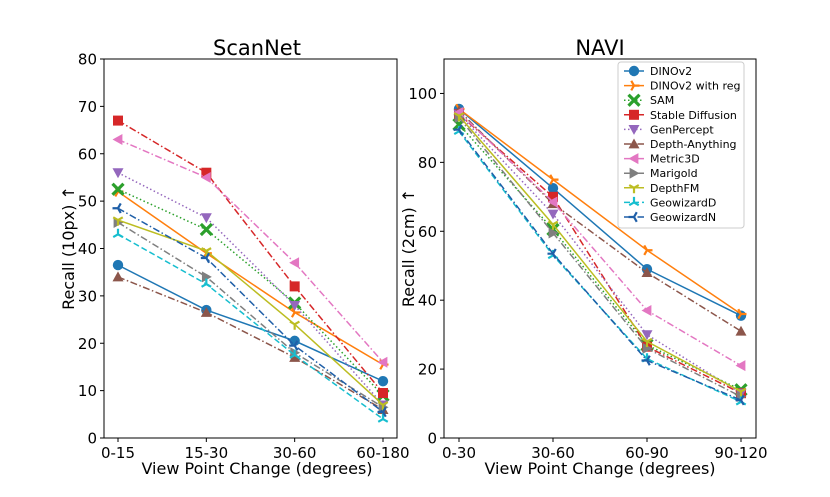 The width and height of the screenshot is (830, 497). What do you see at coordinates (599, 468) in the screenshot?
I see `navi-x-axis-label: View Point Change (degrees)` at bounding box center [599, 468].